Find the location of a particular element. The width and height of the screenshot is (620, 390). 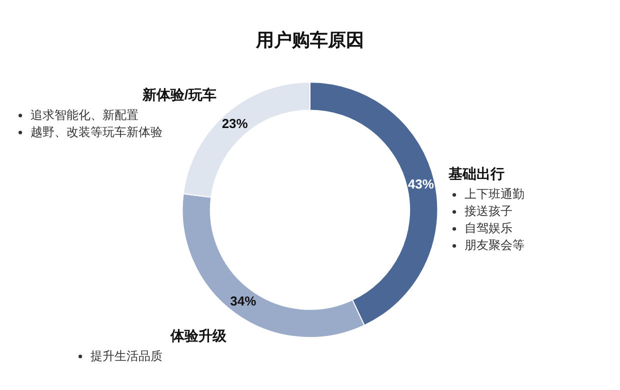

slice-label: 新体验/玩车 is located at coordinates (178, 94).